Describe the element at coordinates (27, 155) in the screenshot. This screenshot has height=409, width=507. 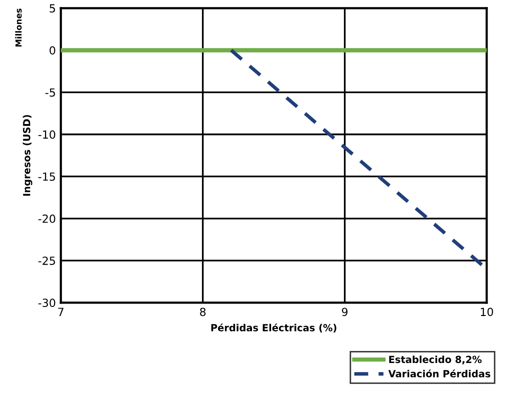
I see `y-axis-title: Ingresos (USD)` at that location.